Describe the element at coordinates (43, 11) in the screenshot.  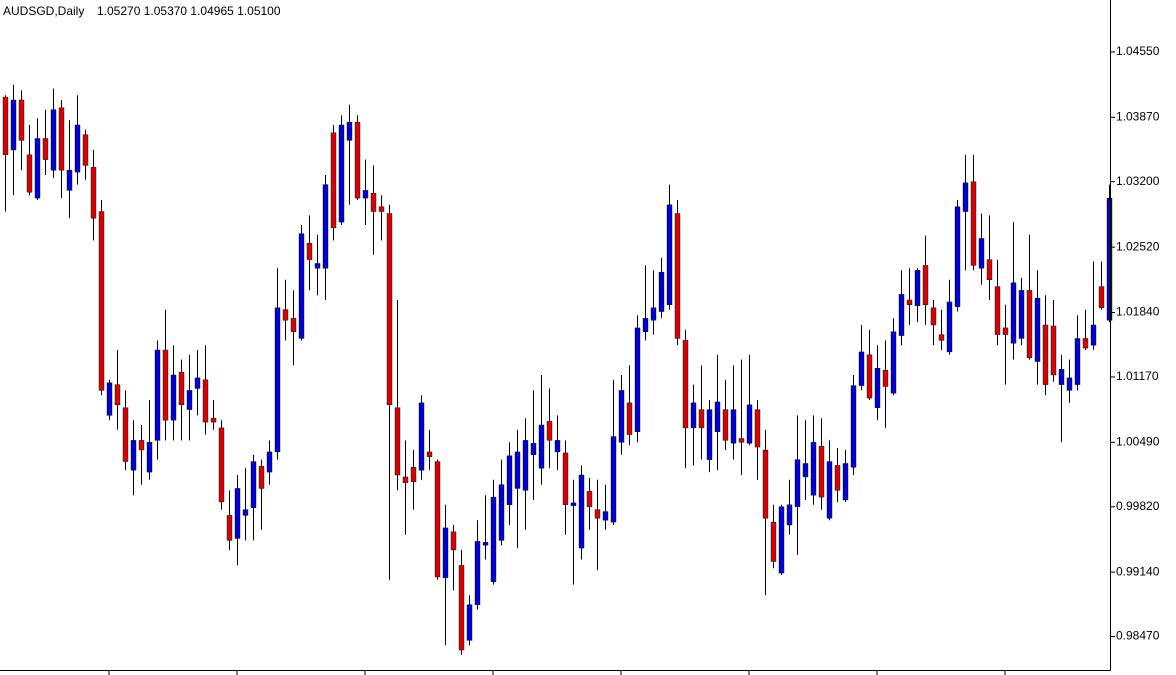
I see `chart-title: AUDSGD,Daily` at that location.